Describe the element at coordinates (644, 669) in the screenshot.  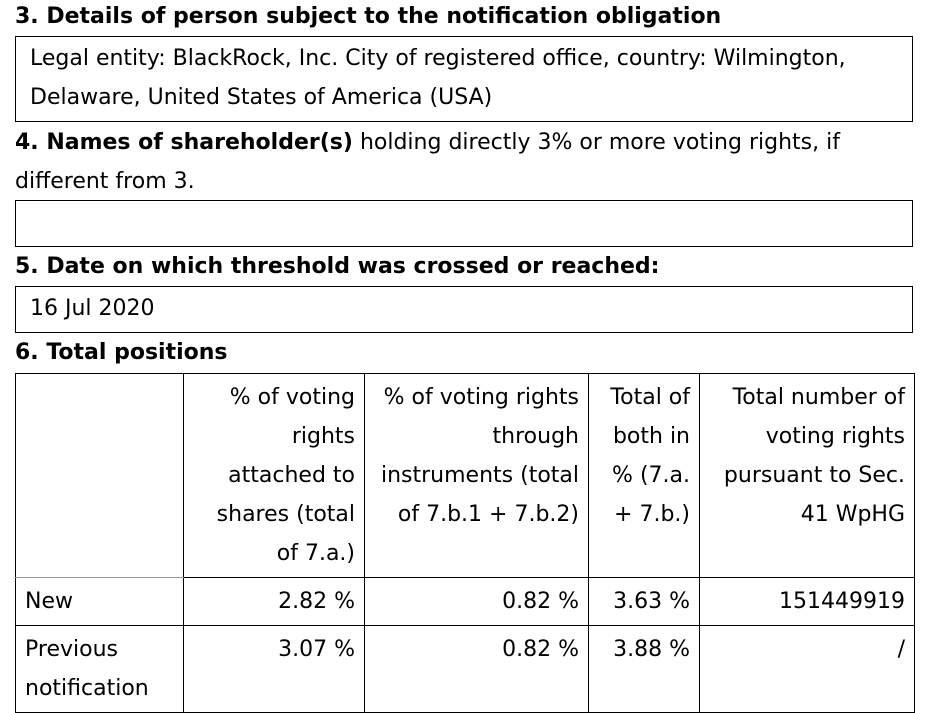
I see `cell-total: 3.88 %` at that location.